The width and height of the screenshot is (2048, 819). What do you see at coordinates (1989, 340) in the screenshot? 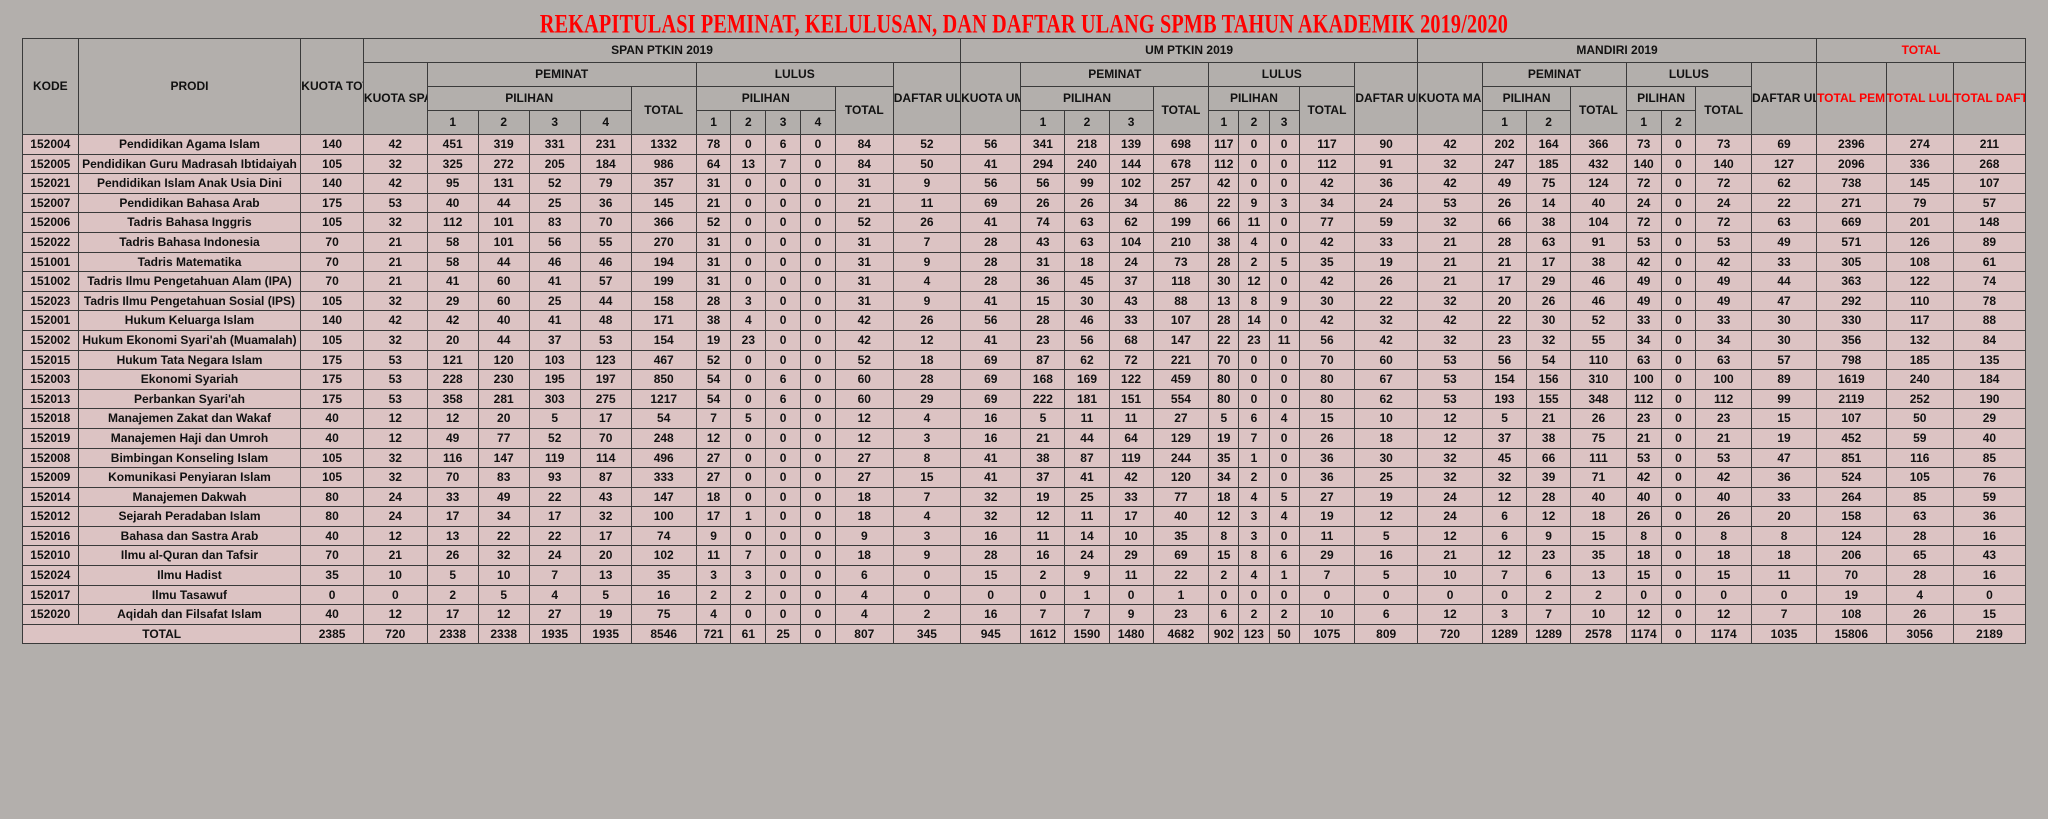
I see `cell-total_daftar_ulang: 84` at bounding box center [1989, 340].